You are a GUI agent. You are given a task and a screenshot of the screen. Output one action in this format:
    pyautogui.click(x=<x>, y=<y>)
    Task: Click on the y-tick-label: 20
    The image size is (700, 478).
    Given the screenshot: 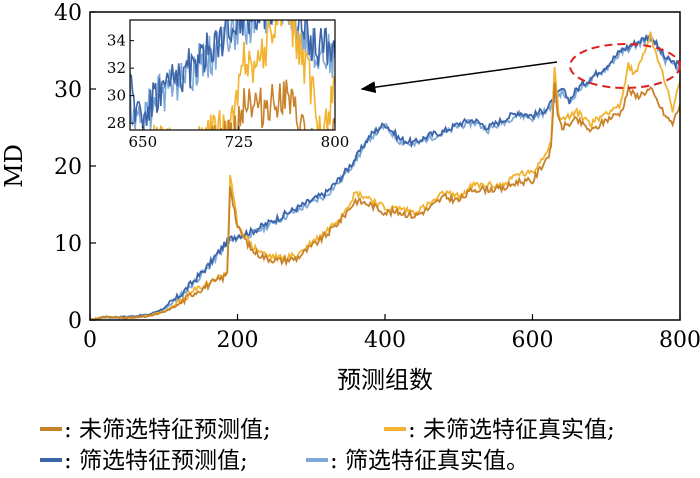 What is the action you would take?
    pyautogui.click(x=68, y=167)
    